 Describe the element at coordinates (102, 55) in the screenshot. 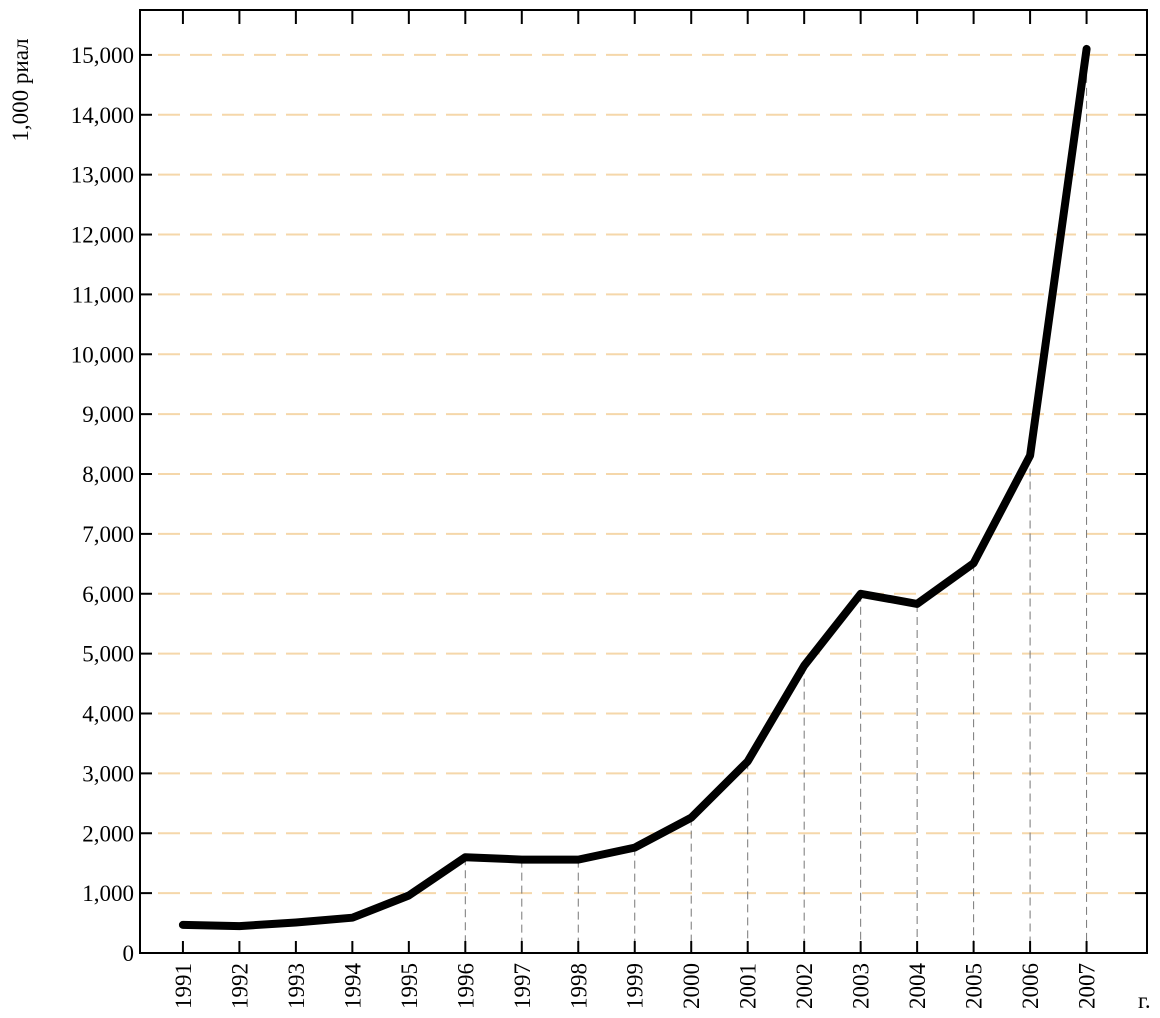

I see `y-tick-label: 15,000` at that location.